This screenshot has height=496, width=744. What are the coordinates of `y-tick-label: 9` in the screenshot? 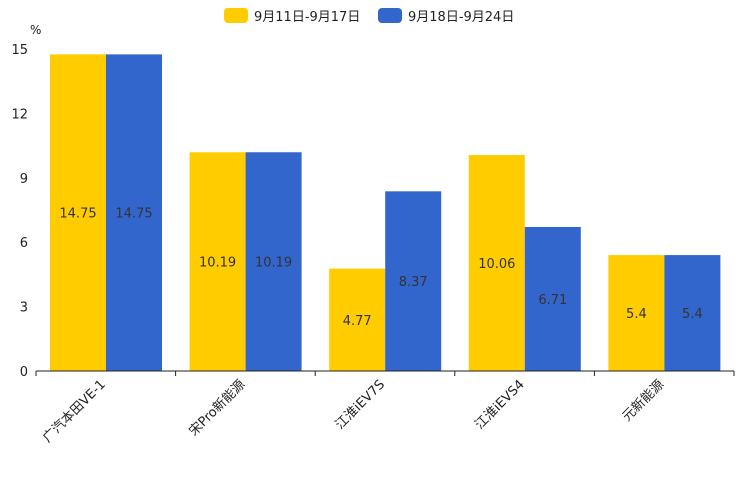 It's located at (24, 179).